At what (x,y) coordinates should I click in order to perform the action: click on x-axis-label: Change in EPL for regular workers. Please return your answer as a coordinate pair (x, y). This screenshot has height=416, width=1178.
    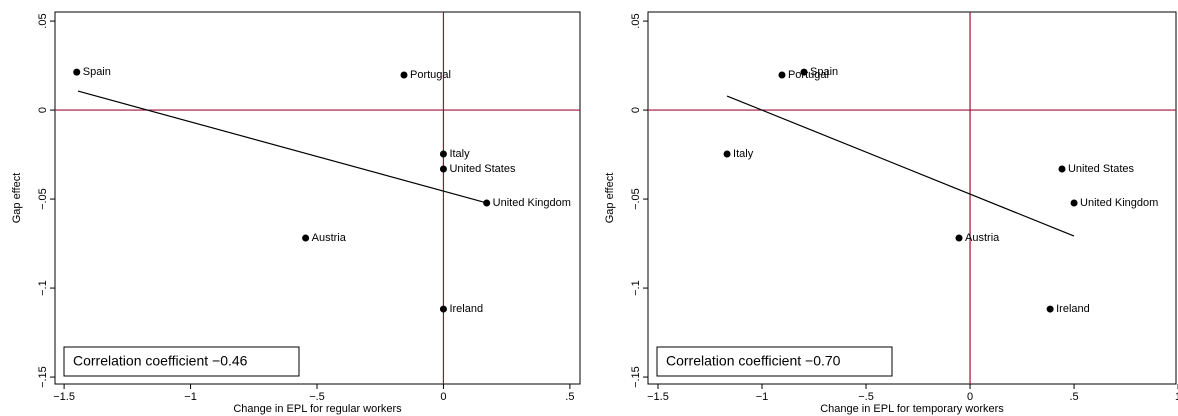
    Looking at the image, I should click on (317, 409).